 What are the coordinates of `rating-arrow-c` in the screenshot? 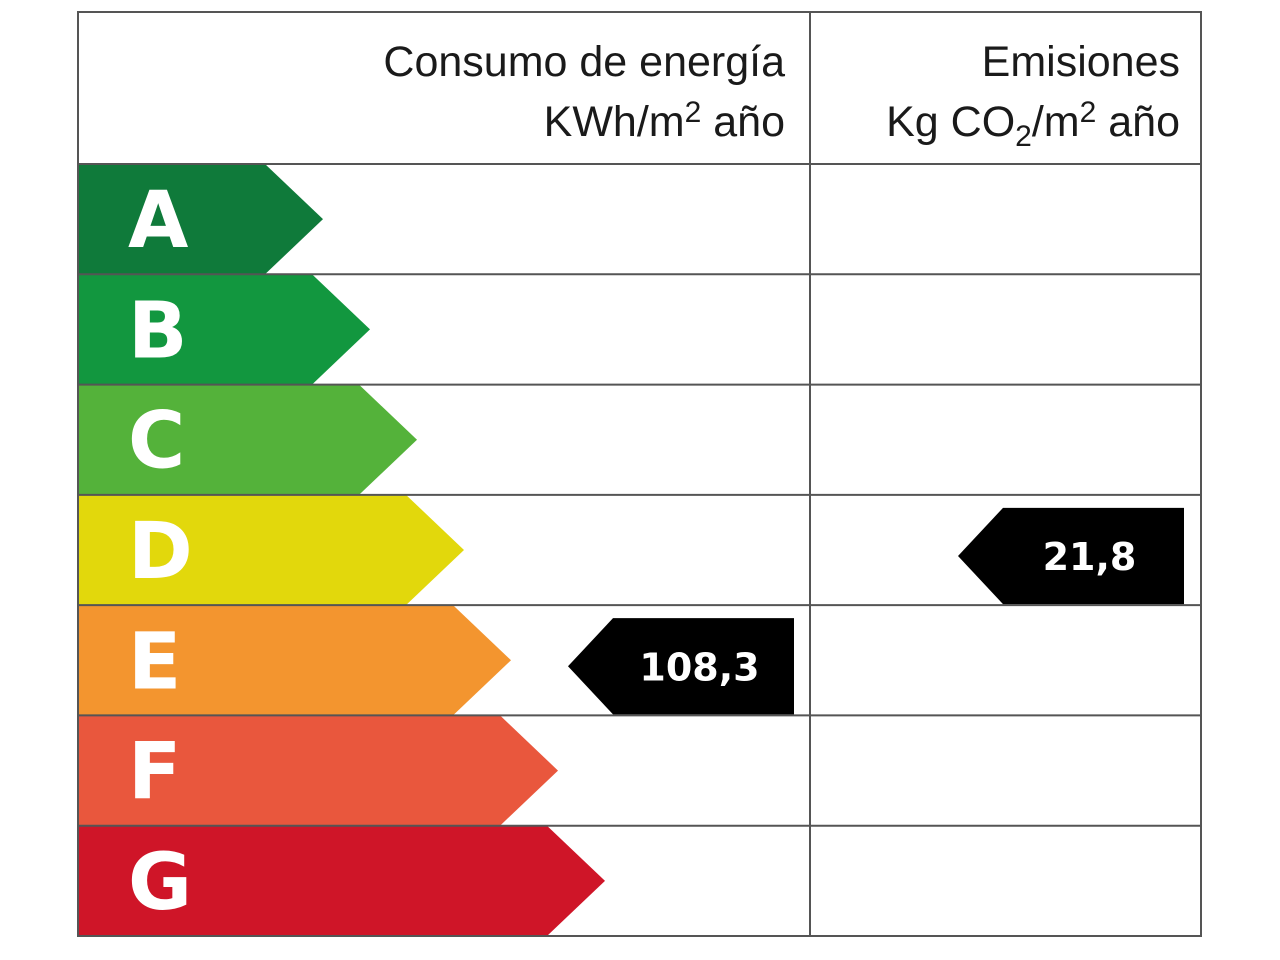 It's located at (247, 439).